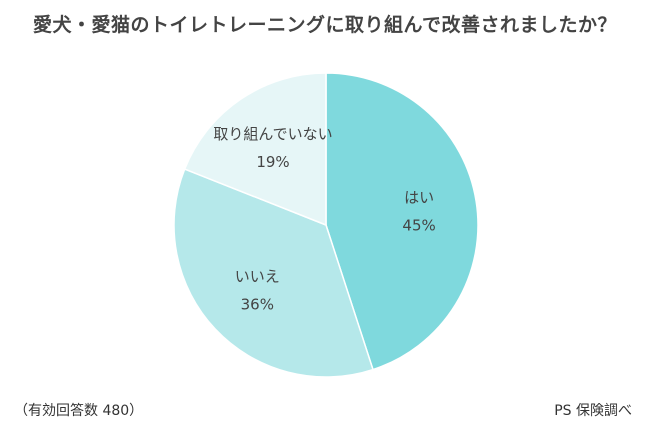  I want to click on slice-value-label: 45%, so click(418, 225).